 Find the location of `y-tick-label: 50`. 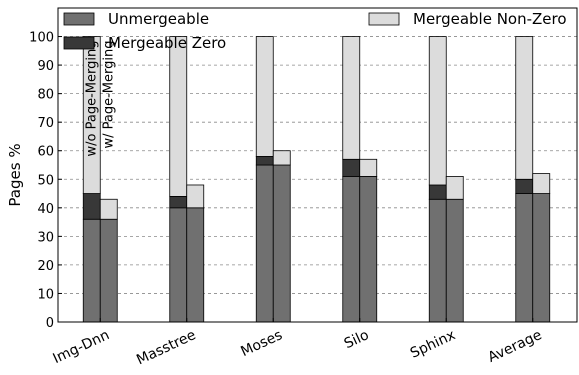

y-tick-label: 50 is located at coordinates (45, 180).